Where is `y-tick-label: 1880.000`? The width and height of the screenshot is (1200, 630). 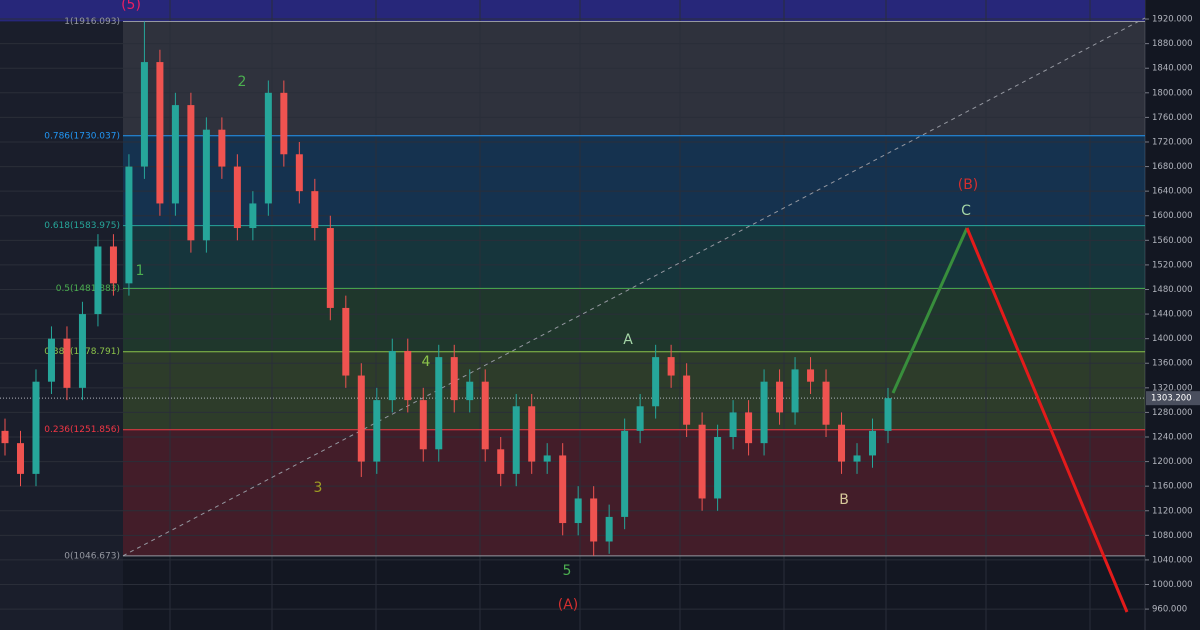 y-tick-label: 1880.000 is located at coordinates (1172, 44).